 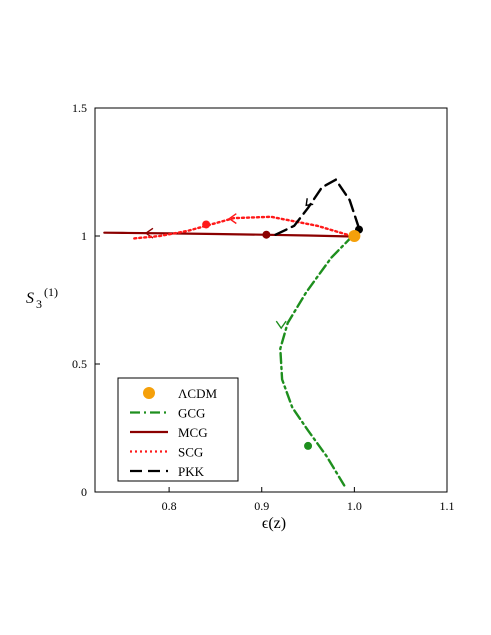 What do you see at coordinates (232, 219) in the screenshot?
I see `scg-arrow` at bounding box center [232, 219].